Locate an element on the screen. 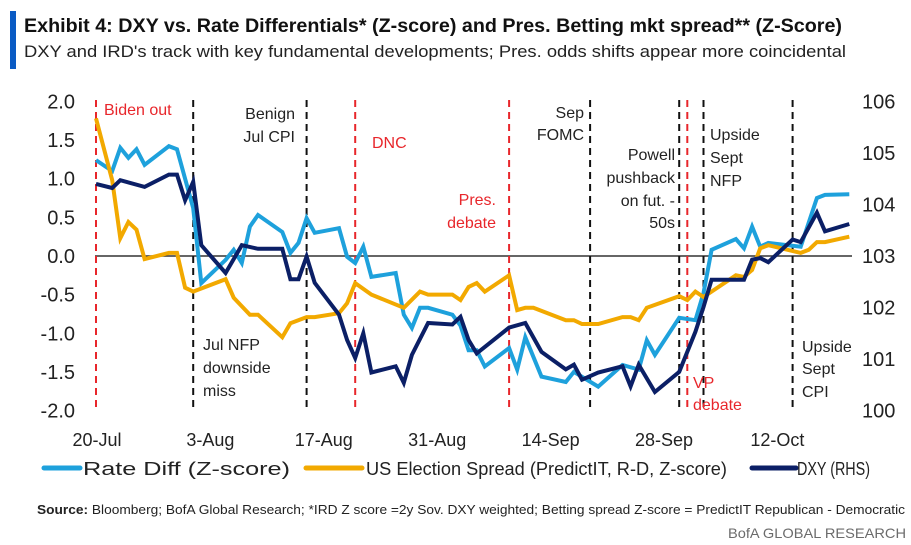 The width and height of the screenshot is (911, 545). annotation-line: 50s is located at coordinates (662, 223).